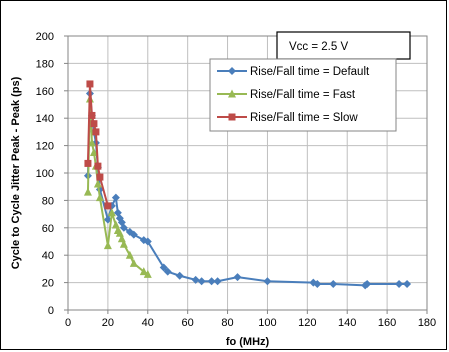  What do you see at coordinates (387, 323) in the screenshot?
I see `x-tick-label: 160` at bounding box center [387, 323].